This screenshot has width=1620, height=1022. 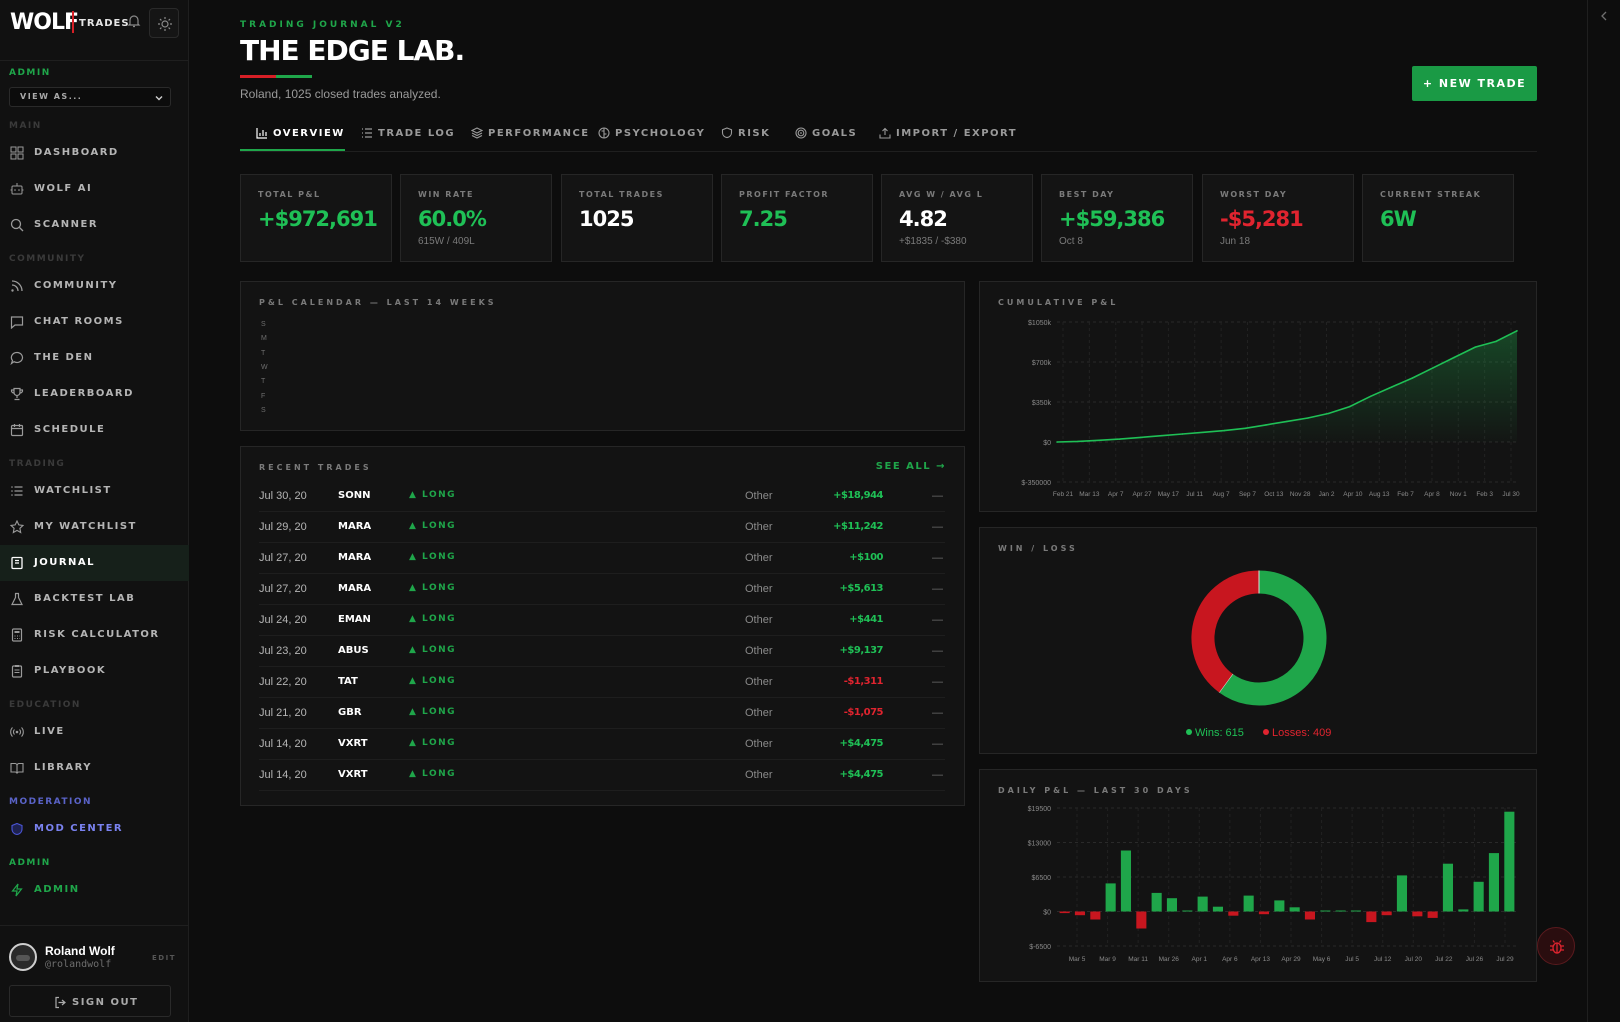 I want to click on tab-trade-log: TRADE LOG, so click(x=400, y=134).